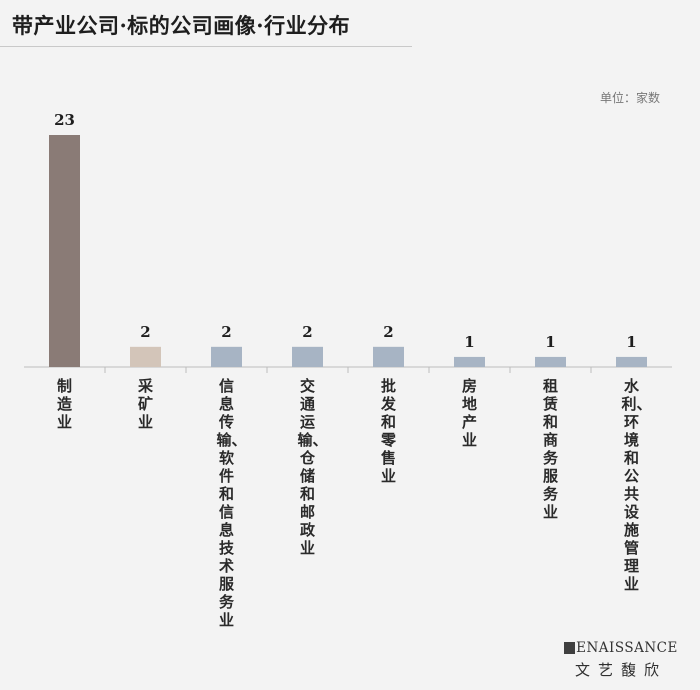 The height and width of the screenshot is (690, 700). Describe the element at coordinates (469, 413) in the screenshot. I see `category-label: 房地产业` at that location.